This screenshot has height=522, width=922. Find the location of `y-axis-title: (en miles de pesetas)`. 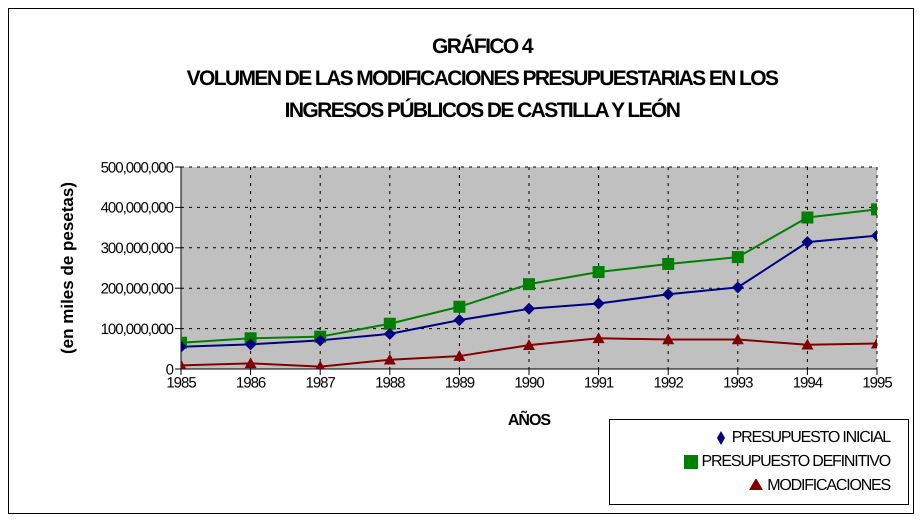

y-axis-title: (en miles de pesetas) is located at coordinates (68, 268).